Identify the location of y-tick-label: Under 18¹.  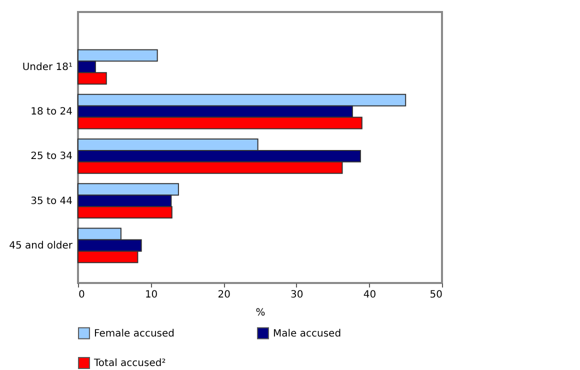
(47, 67).